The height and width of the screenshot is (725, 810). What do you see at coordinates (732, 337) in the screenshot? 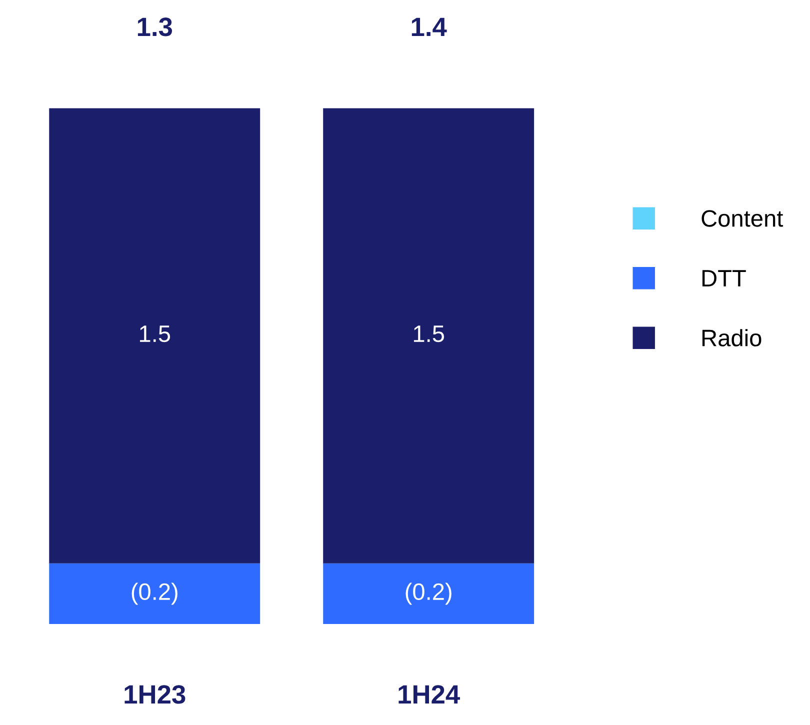
I see `legend-label: Radio` at bounding box center [732, 337].